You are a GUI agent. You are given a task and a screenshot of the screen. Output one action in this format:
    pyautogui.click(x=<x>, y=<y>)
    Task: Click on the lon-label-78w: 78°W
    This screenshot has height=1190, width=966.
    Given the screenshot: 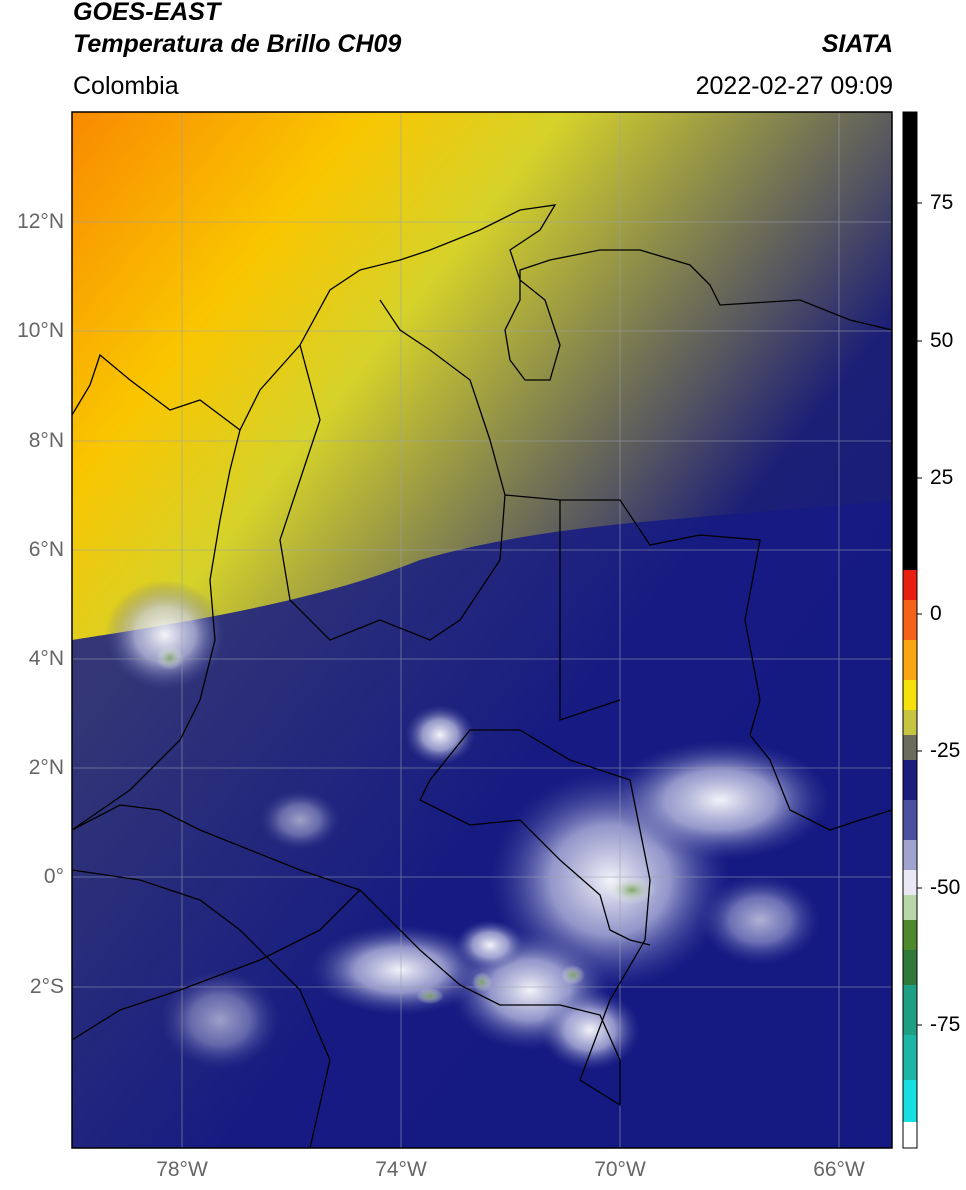 What is the action you would take?
    pyautogui.click(x=182, y=1169)
    